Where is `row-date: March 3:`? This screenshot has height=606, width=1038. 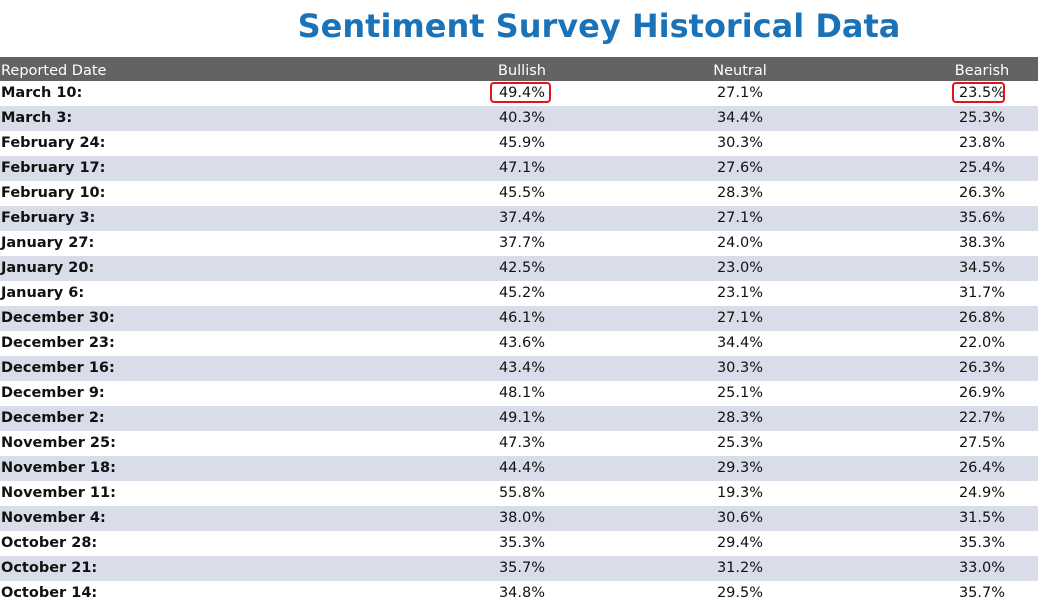
row-date: March 3: is located at coordinates (37, 118).